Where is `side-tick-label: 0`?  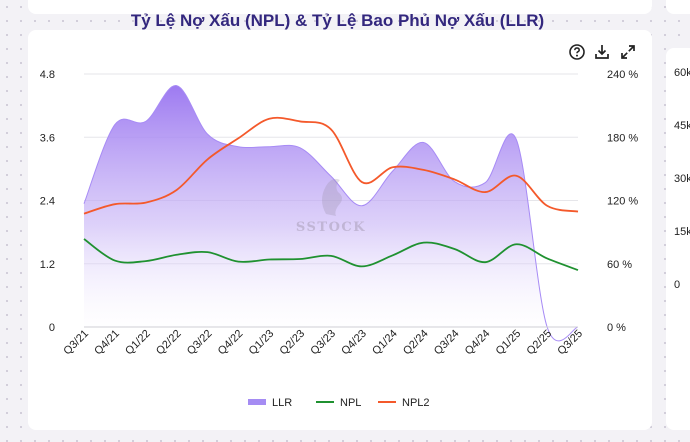 side-tick-label: 0 is located at coordinates (677, 285).